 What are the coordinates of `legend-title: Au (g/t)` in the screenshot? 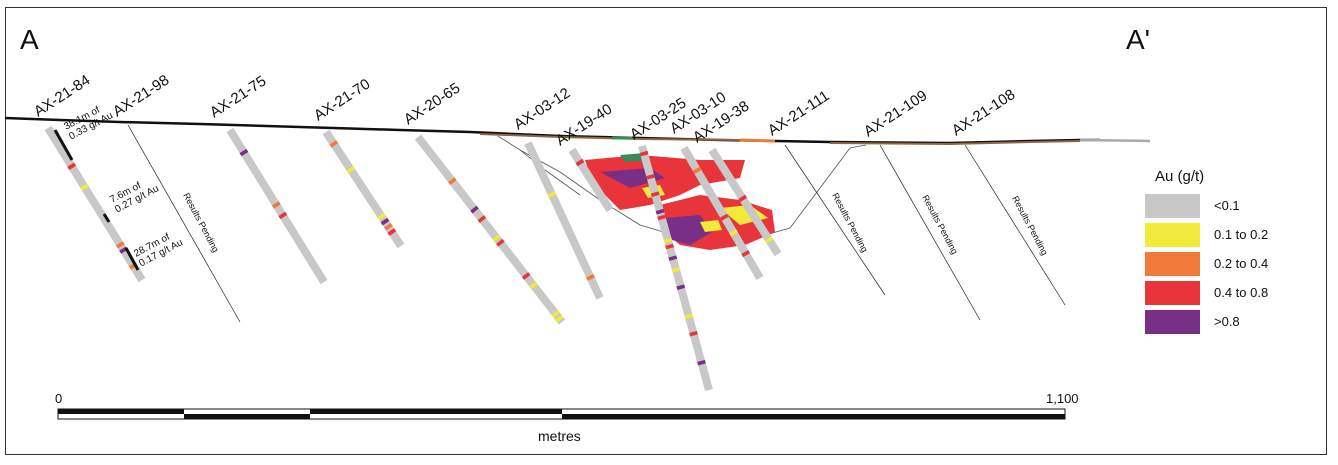 It's located at (1180, 176).